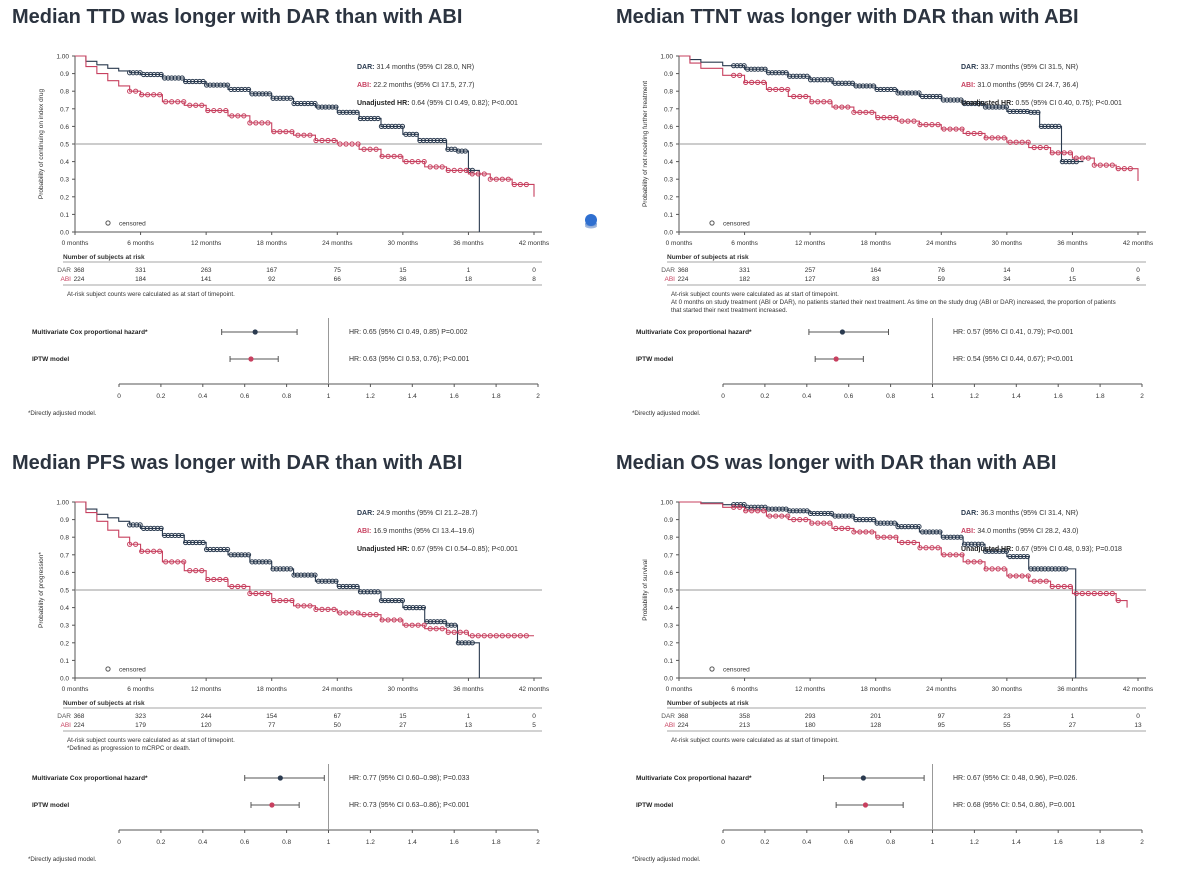 The height and width of the screenshot is (892, 1200). I want to click on at-risk-count: 182, so click(744, 279).